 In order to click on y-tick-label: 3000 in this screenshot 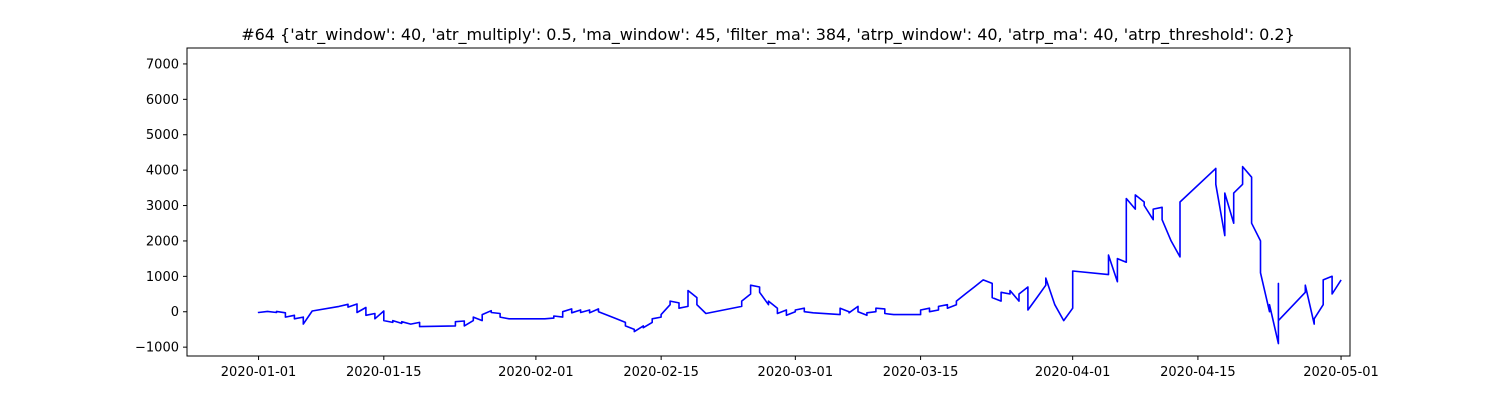, I will do `click(162, 206)`.